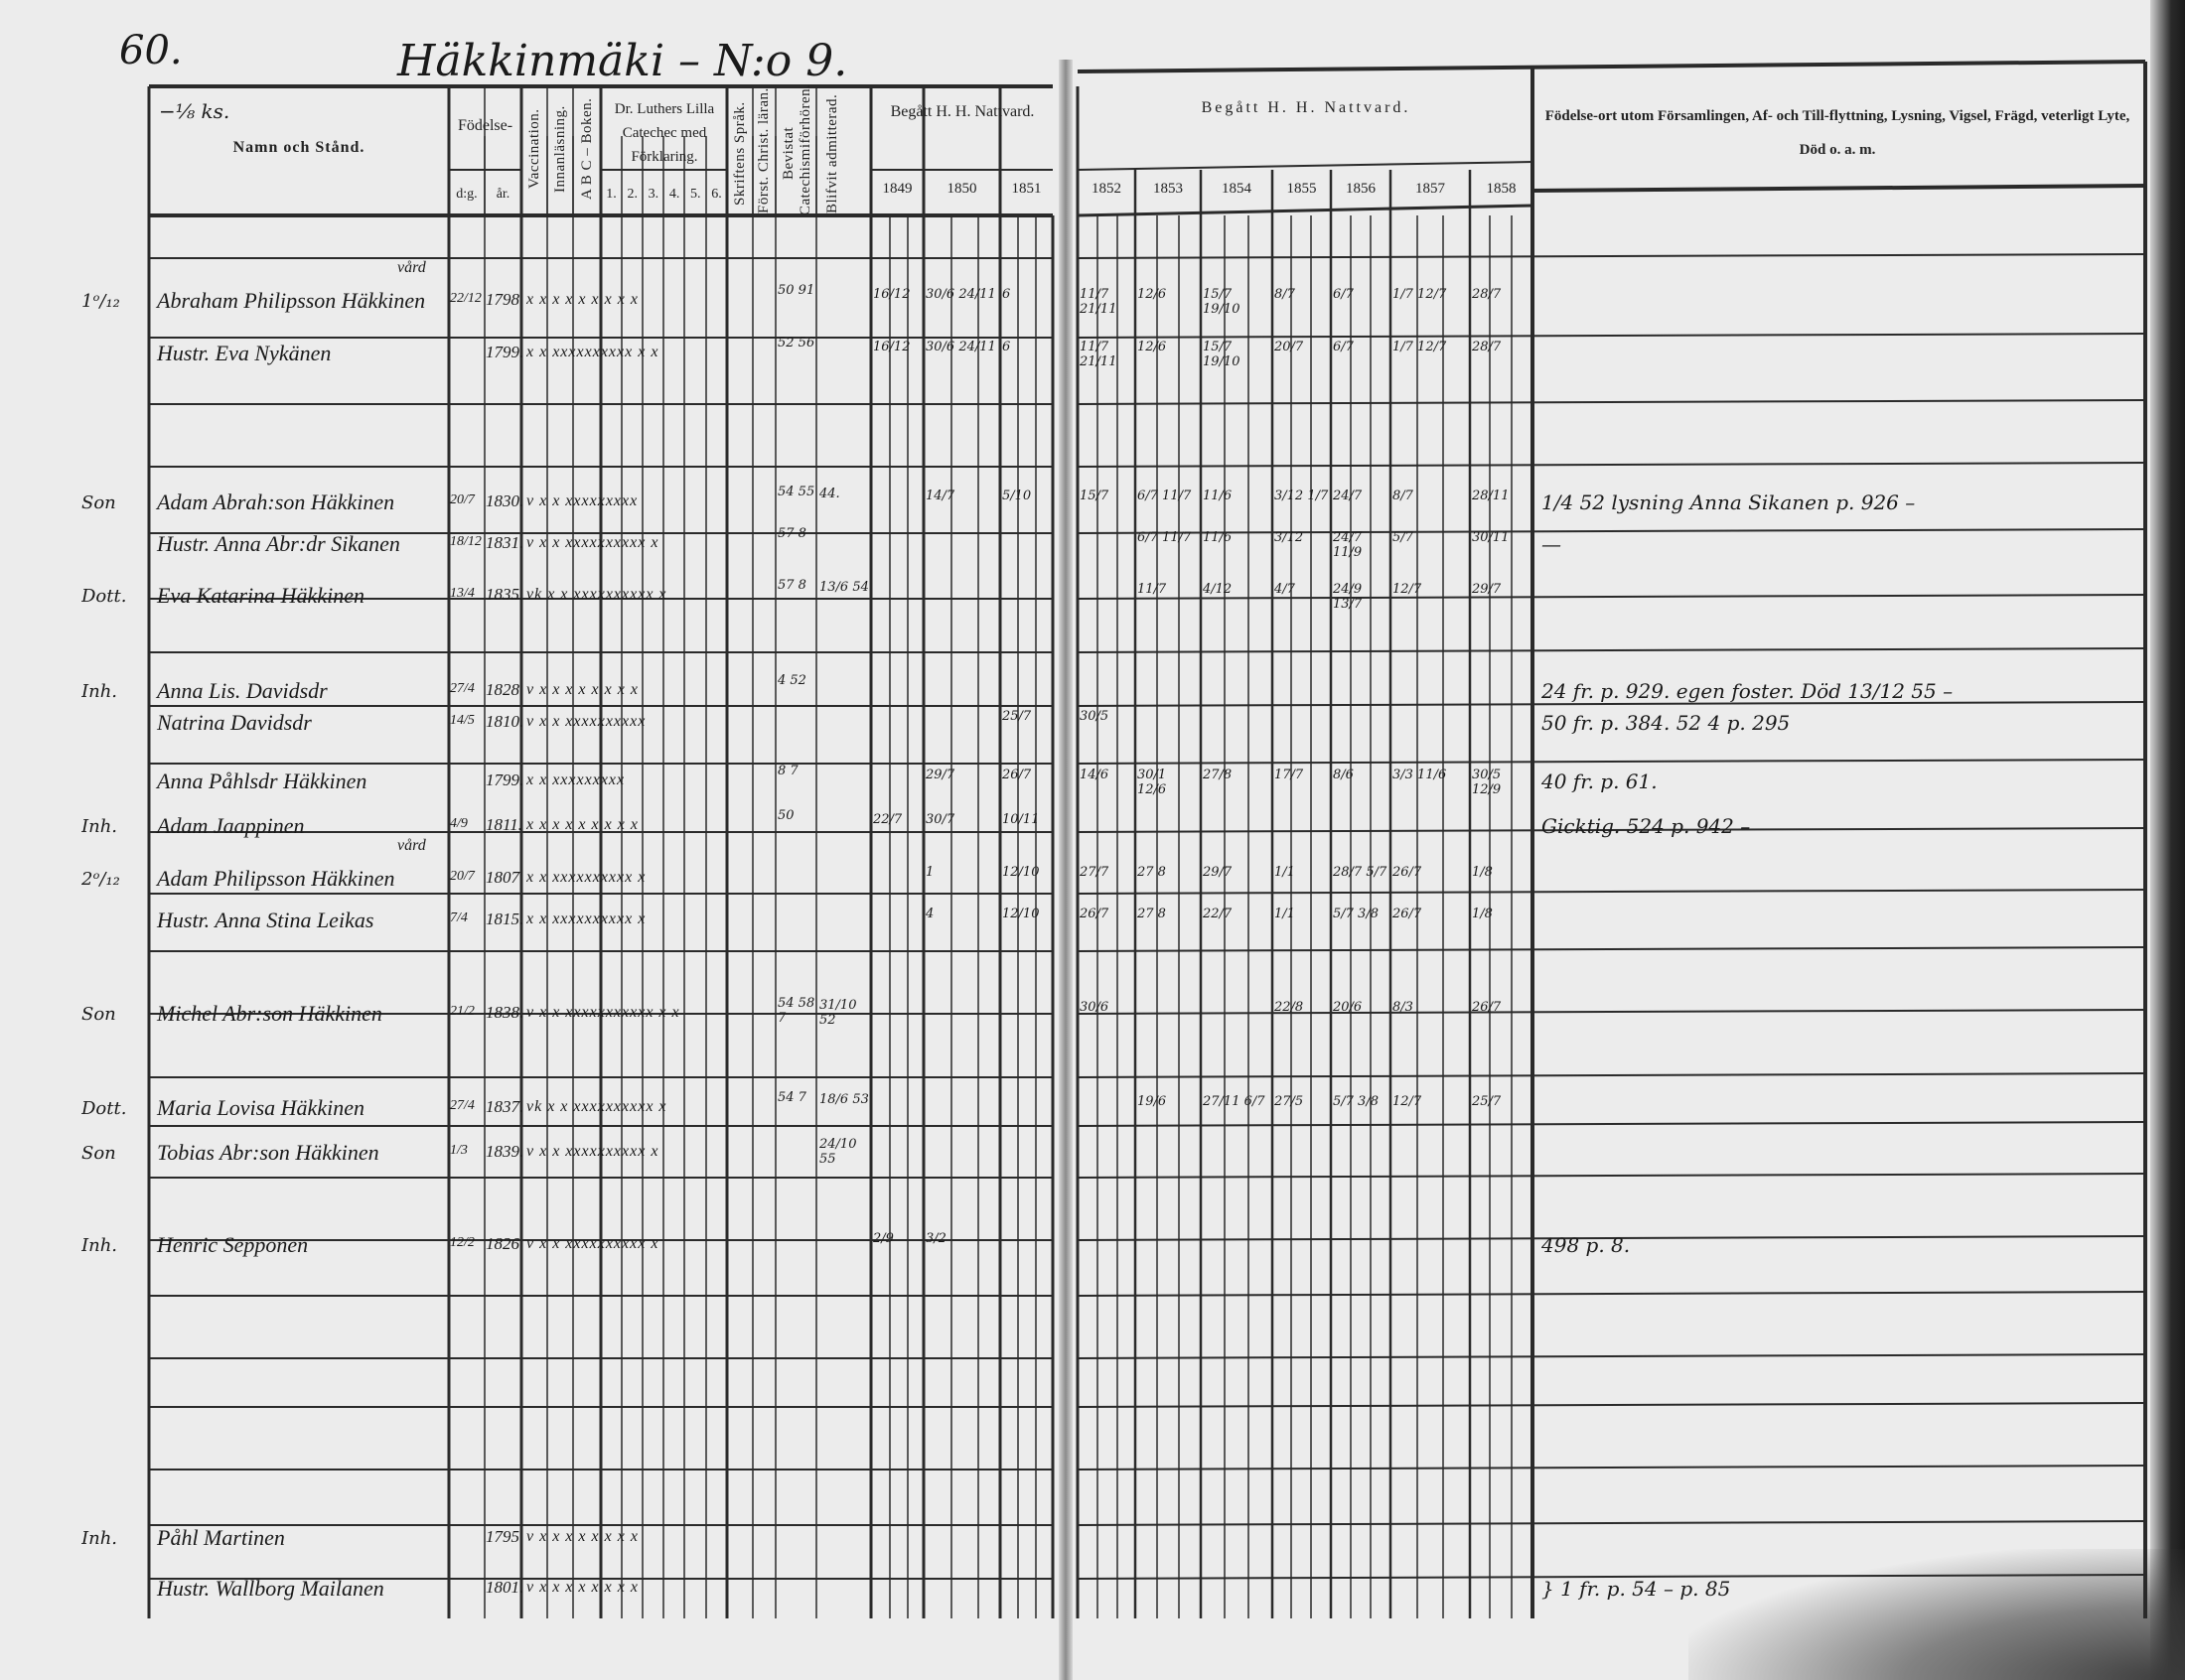 This screenshot has width=2185, height=1680. Describe the element at coordinates (276, 502) in the screenshot. I see `entry-name: Adam Abrah:son Häkkinen` at that location.